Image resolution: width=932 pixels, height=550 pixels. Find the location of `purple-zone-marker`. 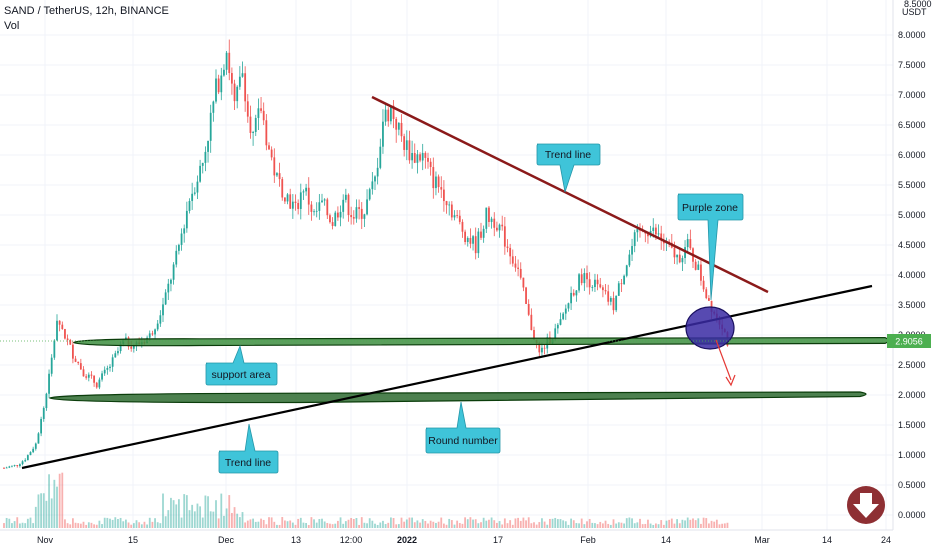

purple-zone-marker is located at coordinates (710, 328).